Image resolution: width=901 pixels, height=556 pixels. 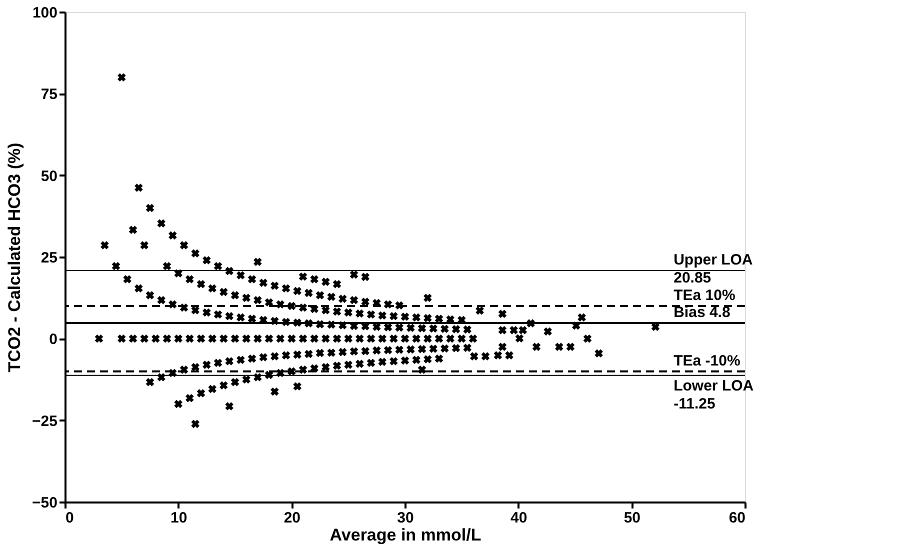 I want to click on ref-line-label: TEa -10%, so click(x=707, y=361).